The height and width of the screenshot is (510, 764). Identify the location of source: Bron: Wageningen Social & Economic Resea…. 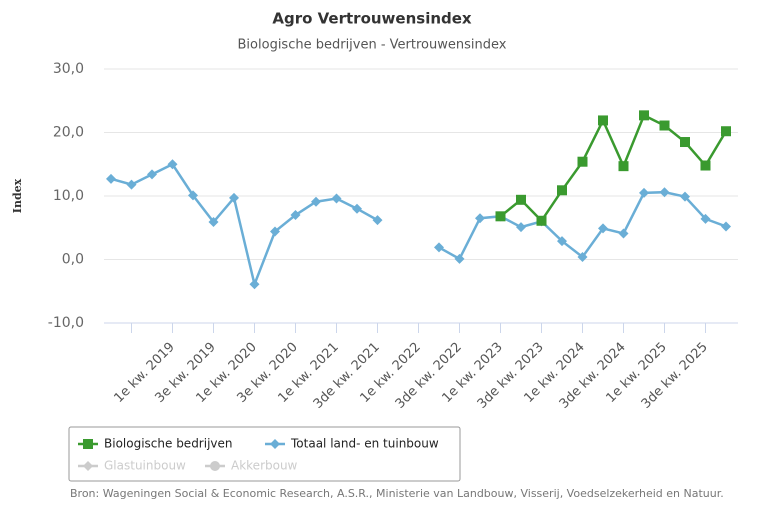
(397, 493).